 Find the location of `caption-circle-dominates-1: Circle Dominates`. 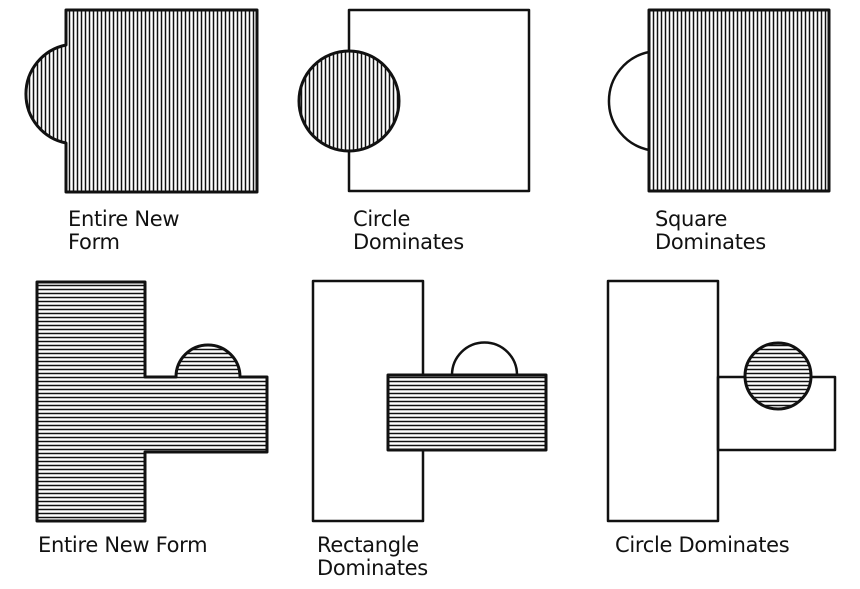

caption-circle-dominates-1: Circle Dominates is located at coordinates (408, 230).